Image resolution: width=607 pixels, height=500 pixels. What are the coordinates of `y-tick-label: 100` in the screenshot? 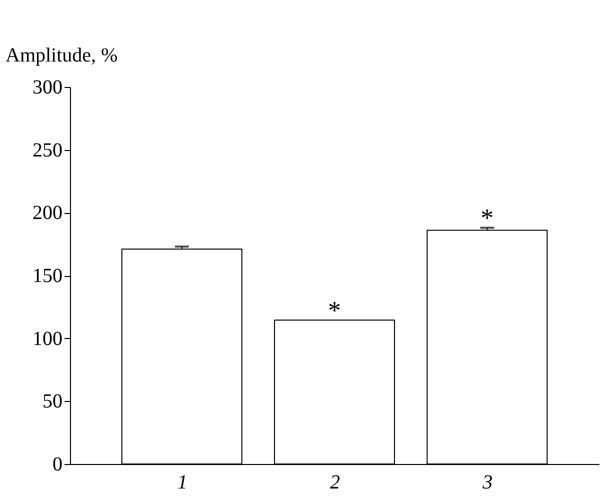 It's located at (47, 339).